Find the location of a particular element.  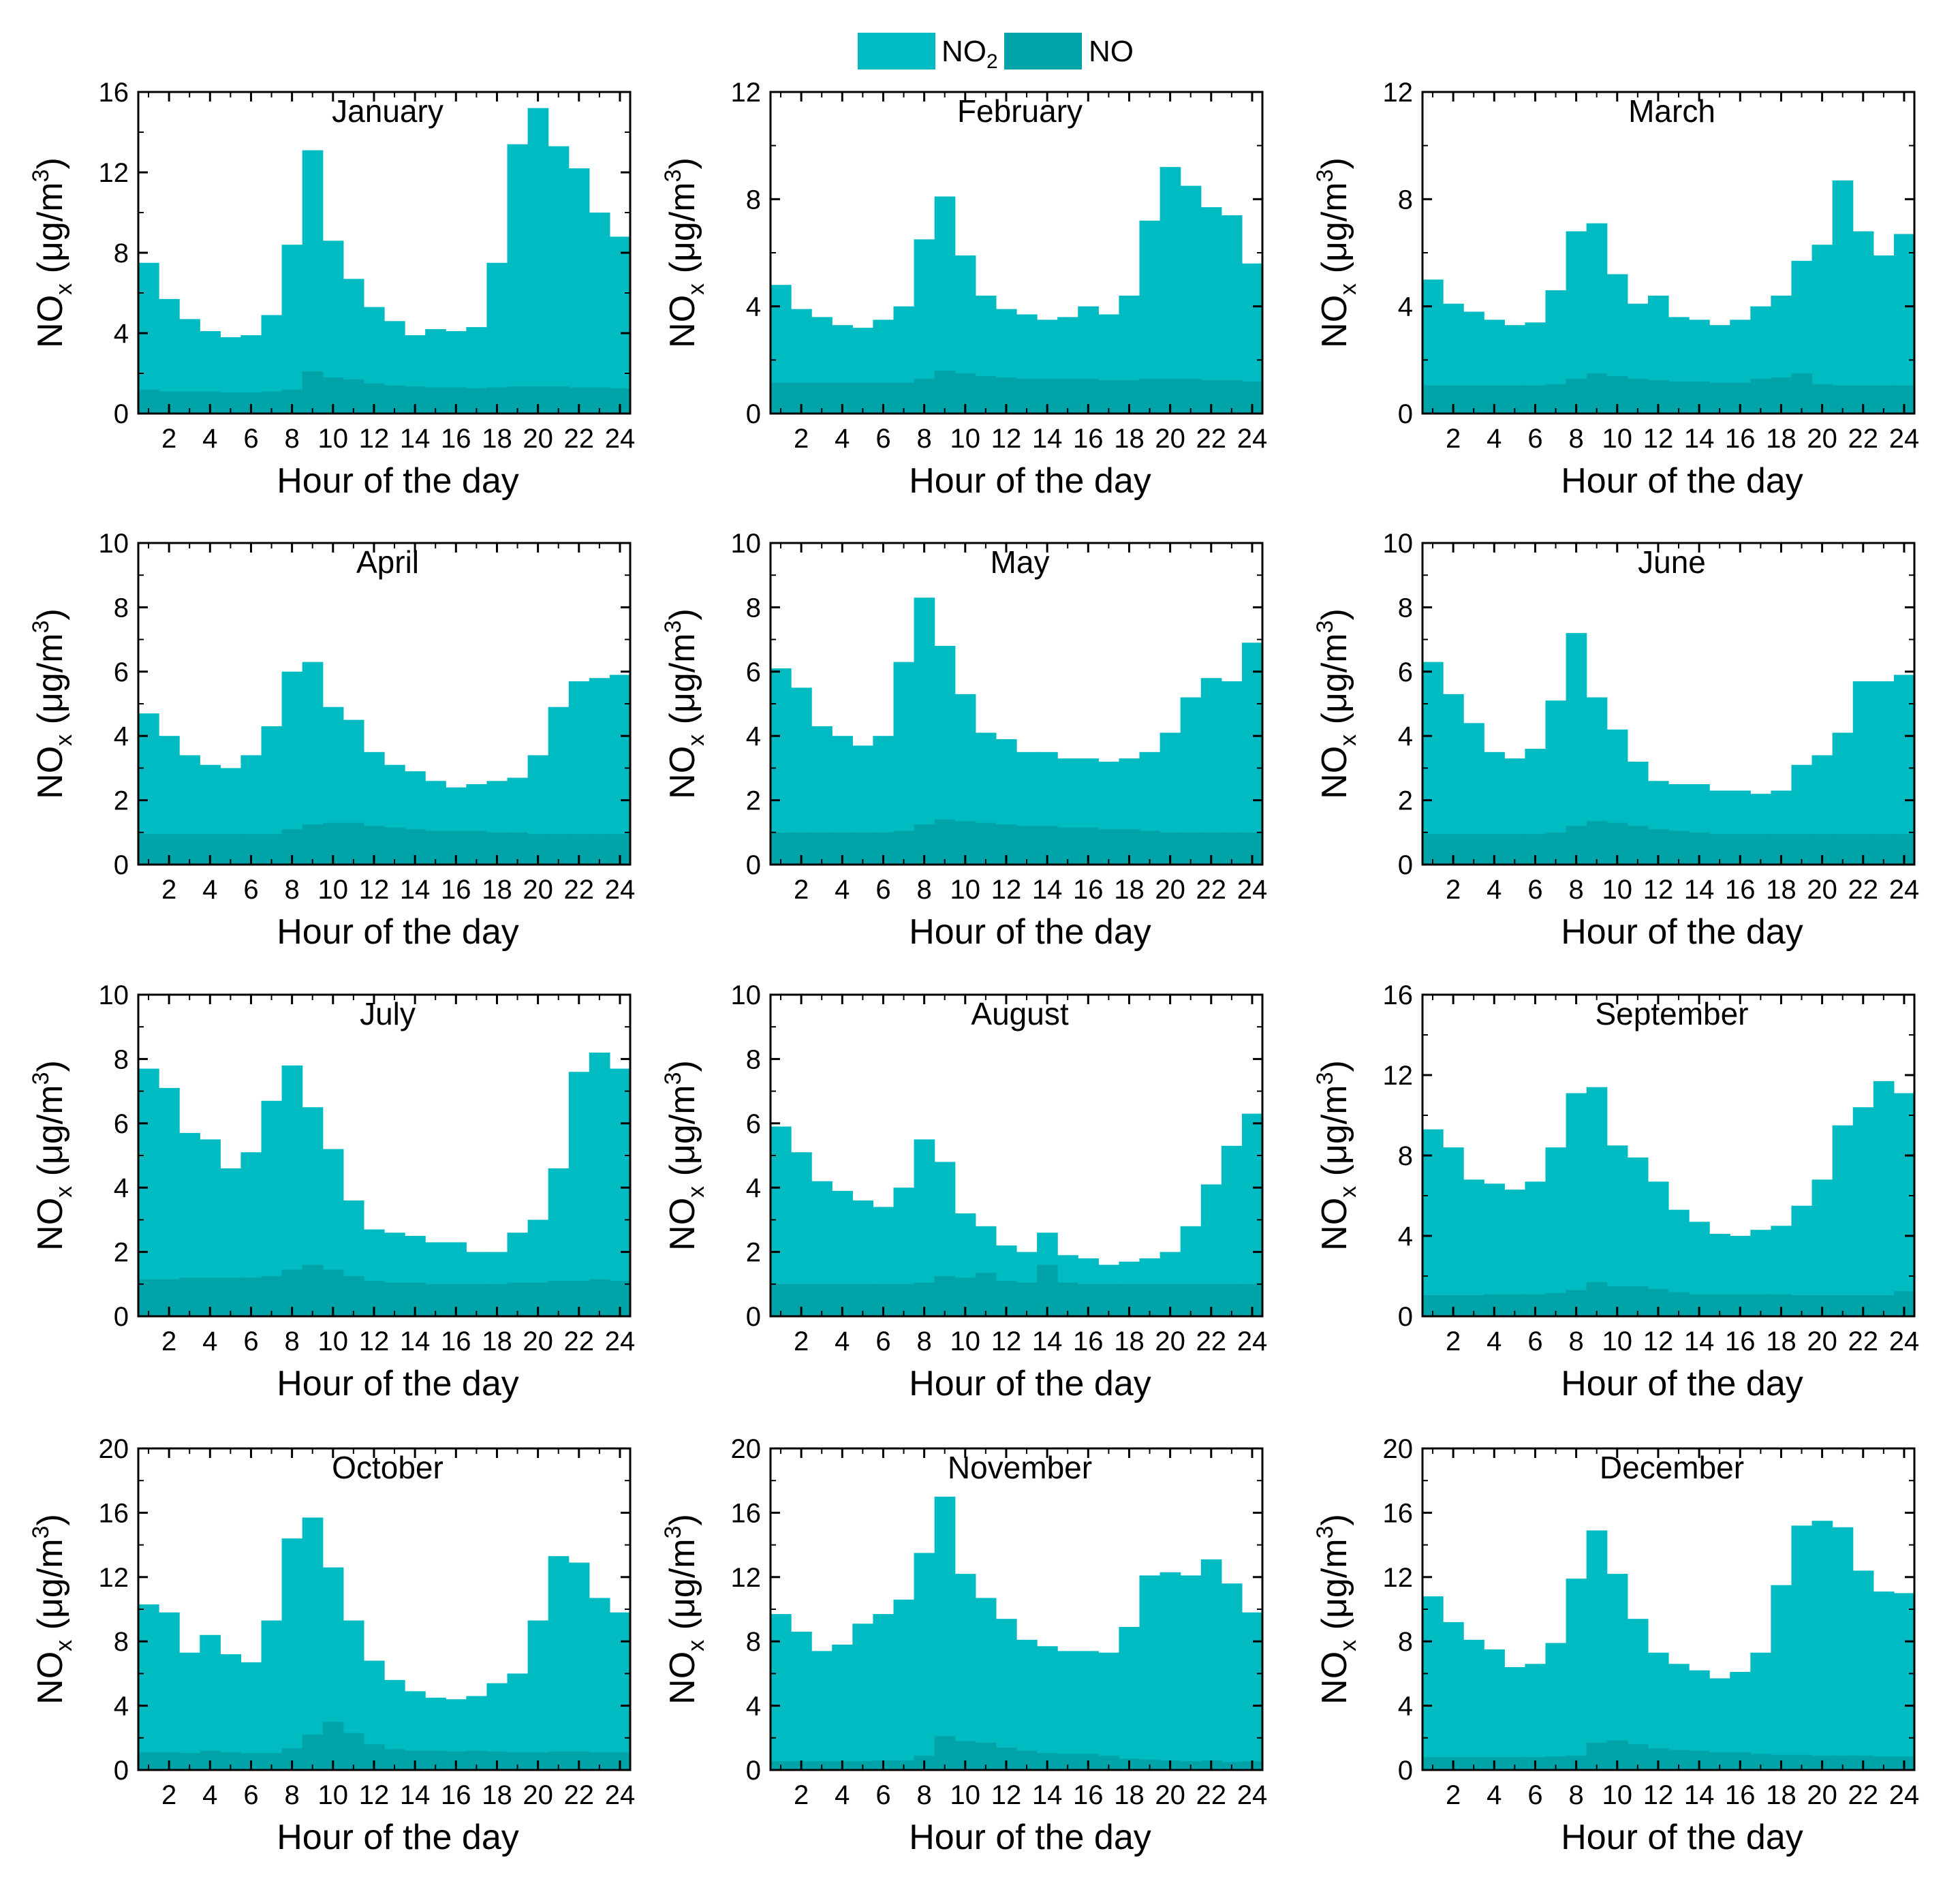

legend: NO2 NO is located at coordinates (996, 53).